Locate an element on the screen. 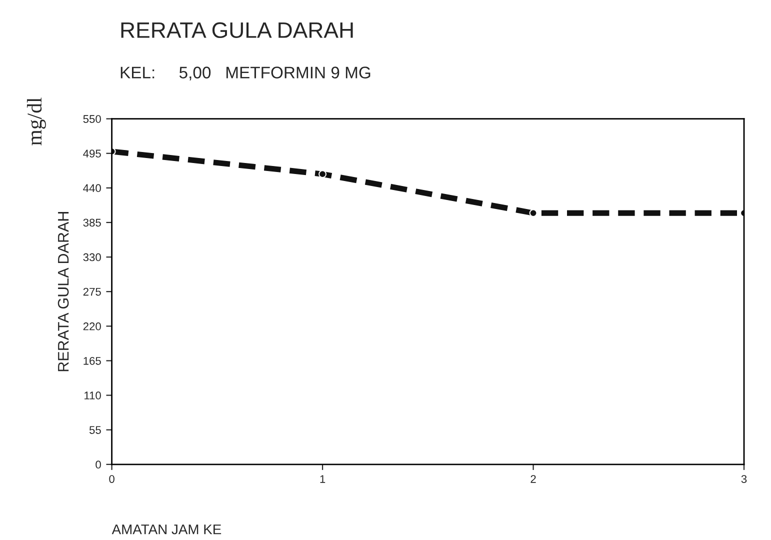 The width and height of the screenshot is (771, 540). chart-subtitle: KEL: 5,00 METFORMIN 9 MG is located at coordinates (245, 73).